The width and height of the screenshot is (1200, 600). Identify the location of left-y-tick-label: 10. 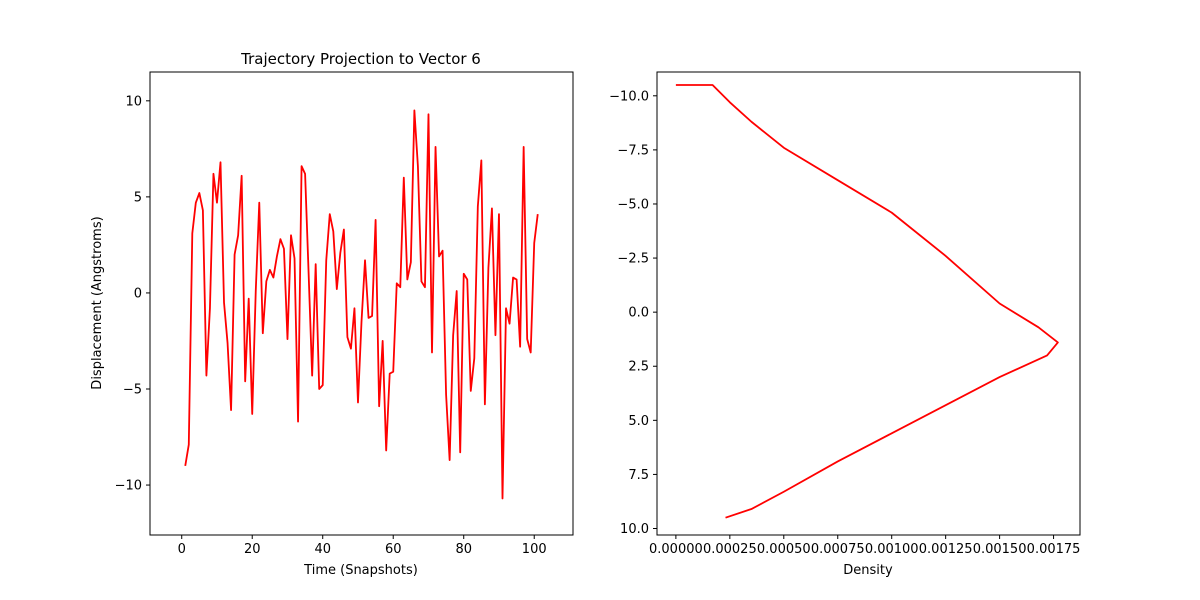
(133, 101).